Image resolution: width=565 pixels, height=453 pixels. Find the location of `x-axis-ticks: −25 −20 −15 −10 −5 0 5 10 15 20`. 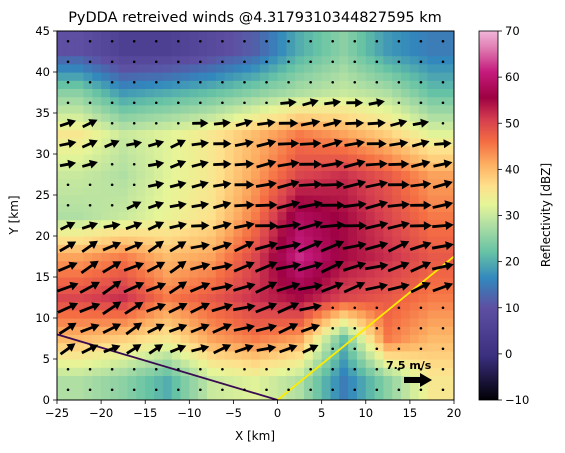

x-axis-ticks: −25 −20 −15 −10 −5 0 5 10 15 20 is located at coordinates (253, 410).